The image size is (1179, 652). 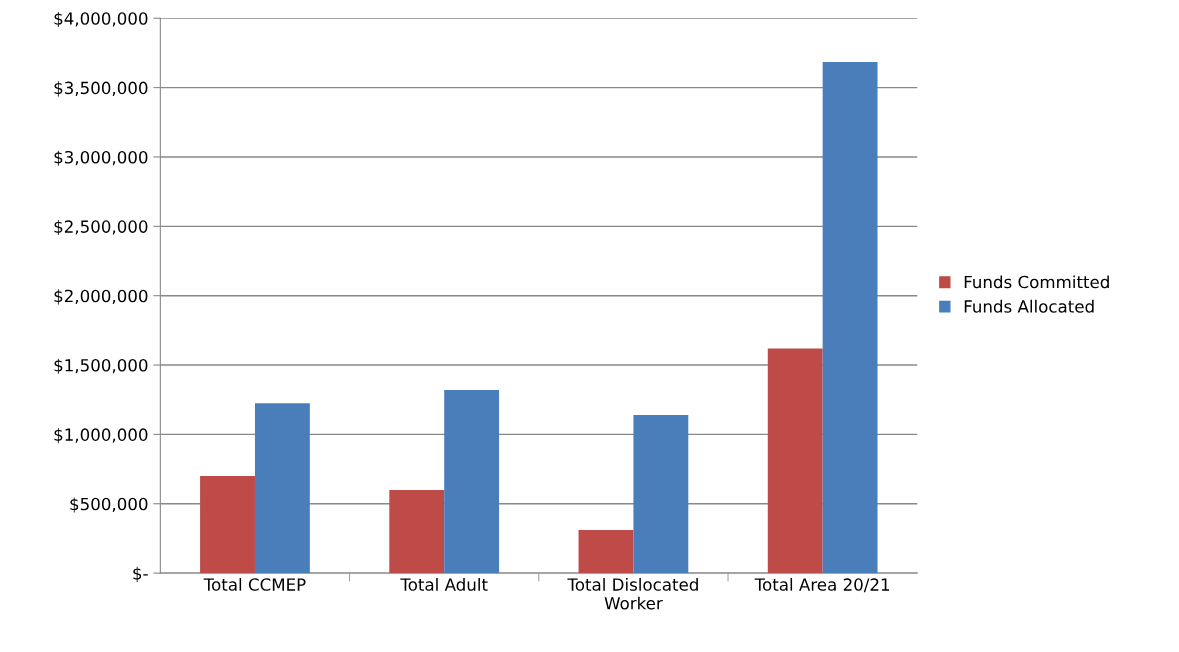 I want to click on legend-label: Funds Allocated, so click(x=1029, y=306).